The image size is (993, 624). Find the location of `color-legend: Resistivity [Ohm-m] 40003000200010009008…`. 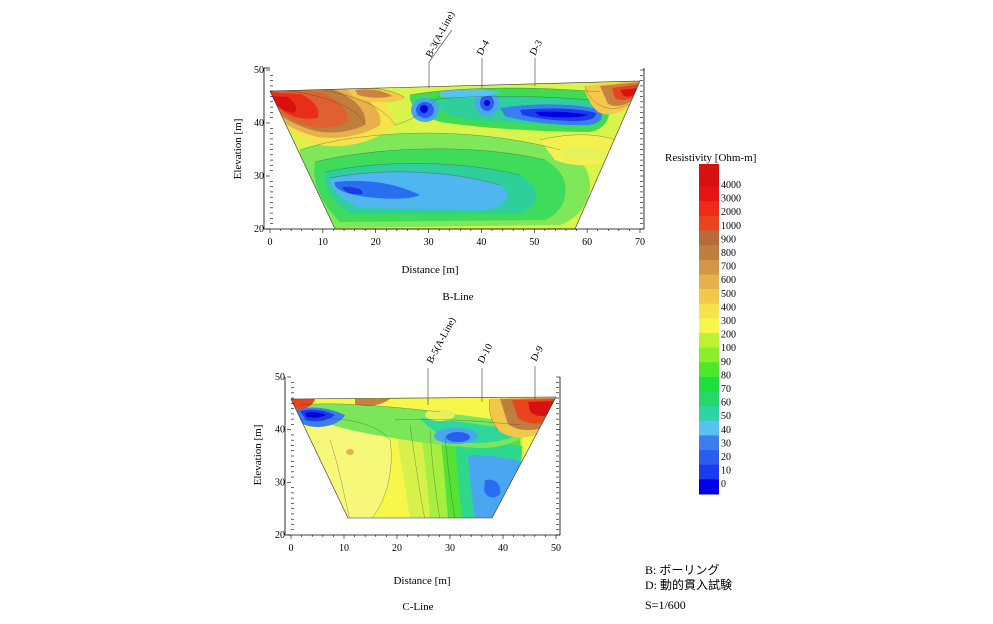

color-legend: Resistivity [Ohm-m] 40003000200010009008… is located at coordinates (710, 323).